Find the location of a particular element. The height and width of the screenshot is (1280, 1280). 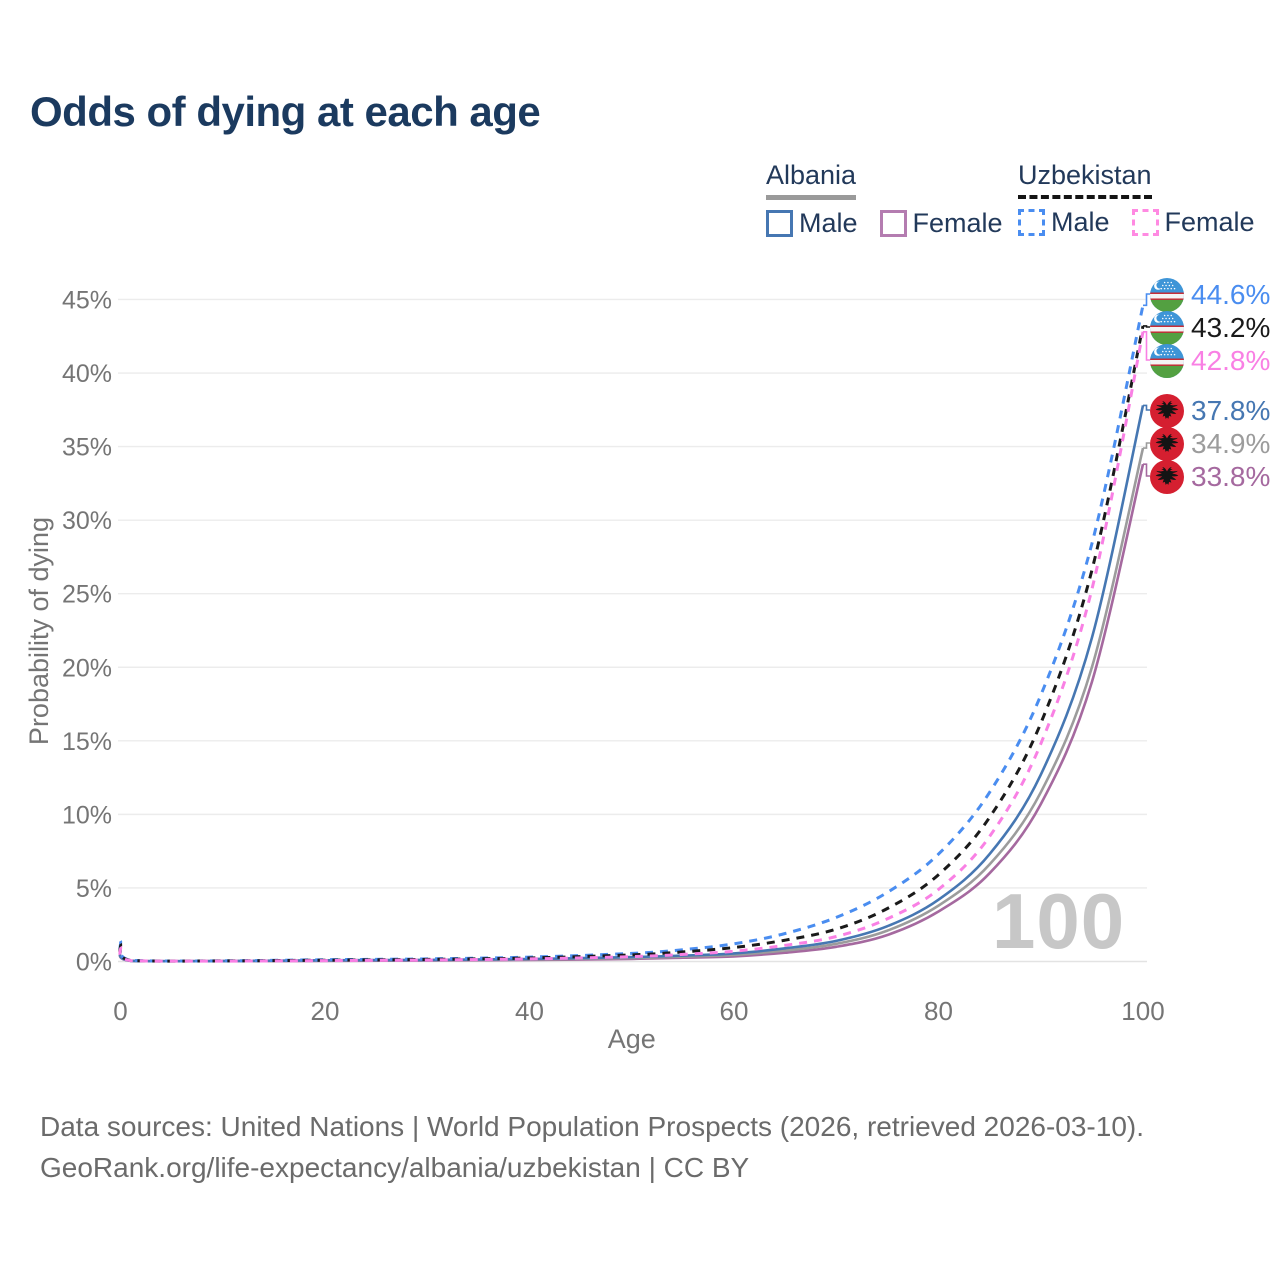

end-label-uzbekistan-male: 44.6% is located at coordinates (1210, 295).